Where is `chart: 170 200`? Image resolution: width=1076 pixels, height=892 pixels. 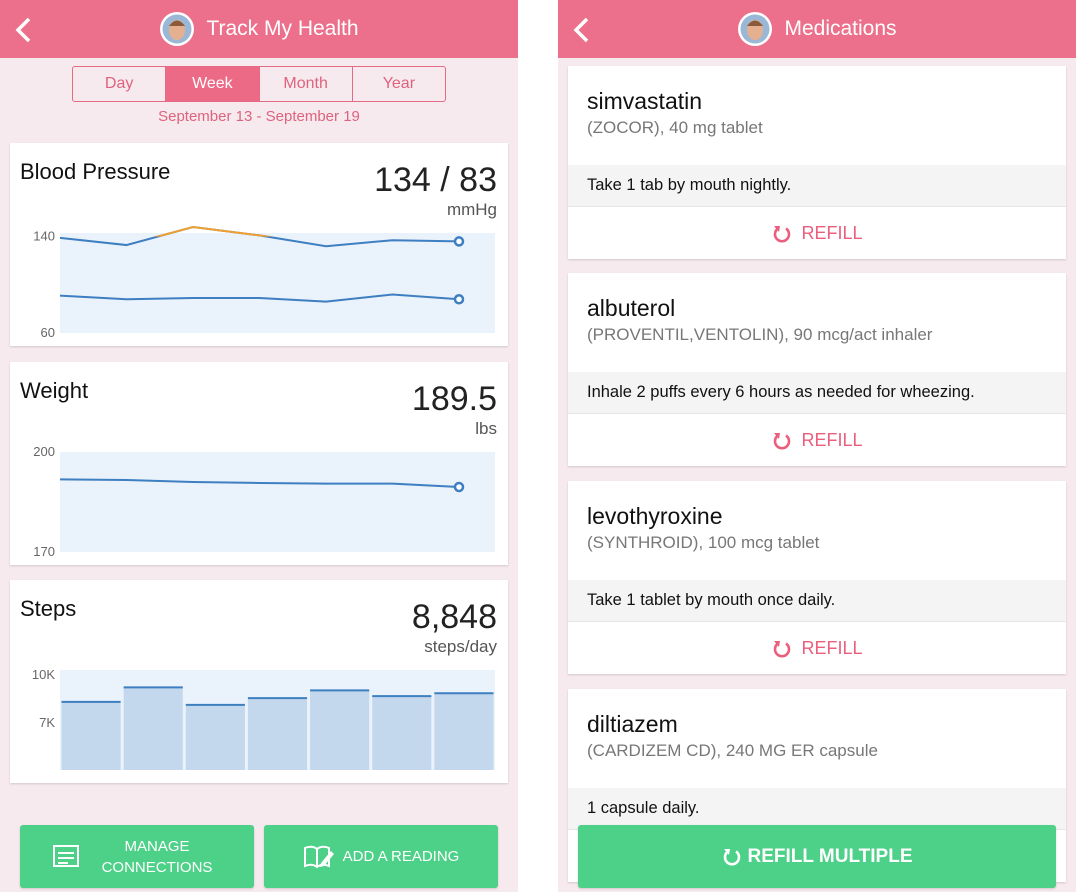 chart: 170 200 is located at coordinates (264, 501).